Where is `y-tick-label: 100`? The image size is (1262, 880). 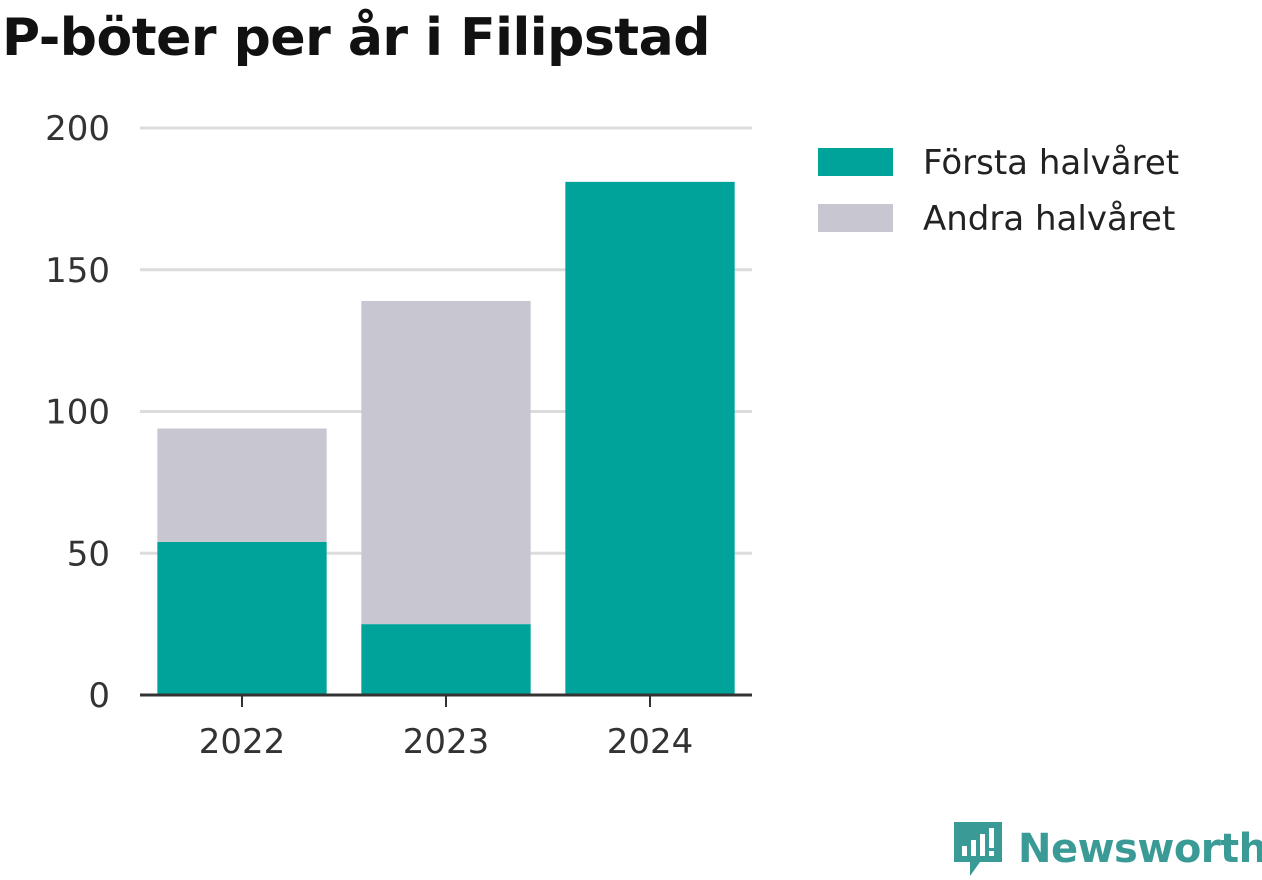
y-tick-label: 100 is located at coordinates (77, 413).